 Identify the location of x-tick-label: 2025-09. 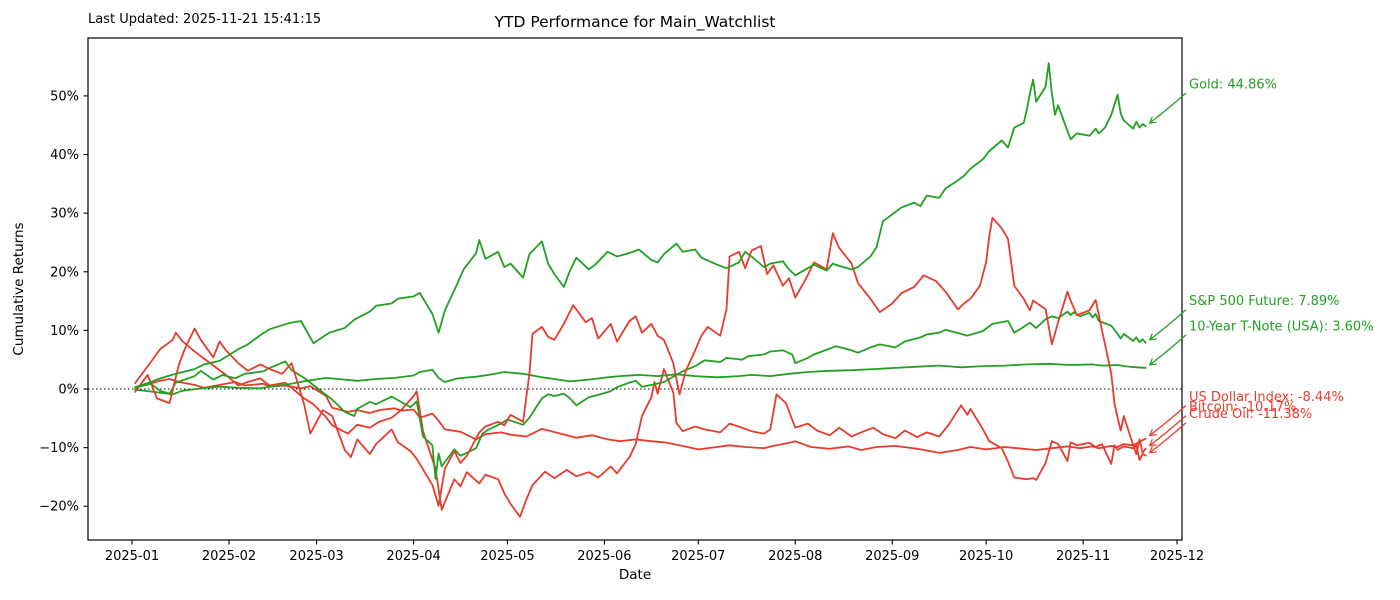
(892, 556).